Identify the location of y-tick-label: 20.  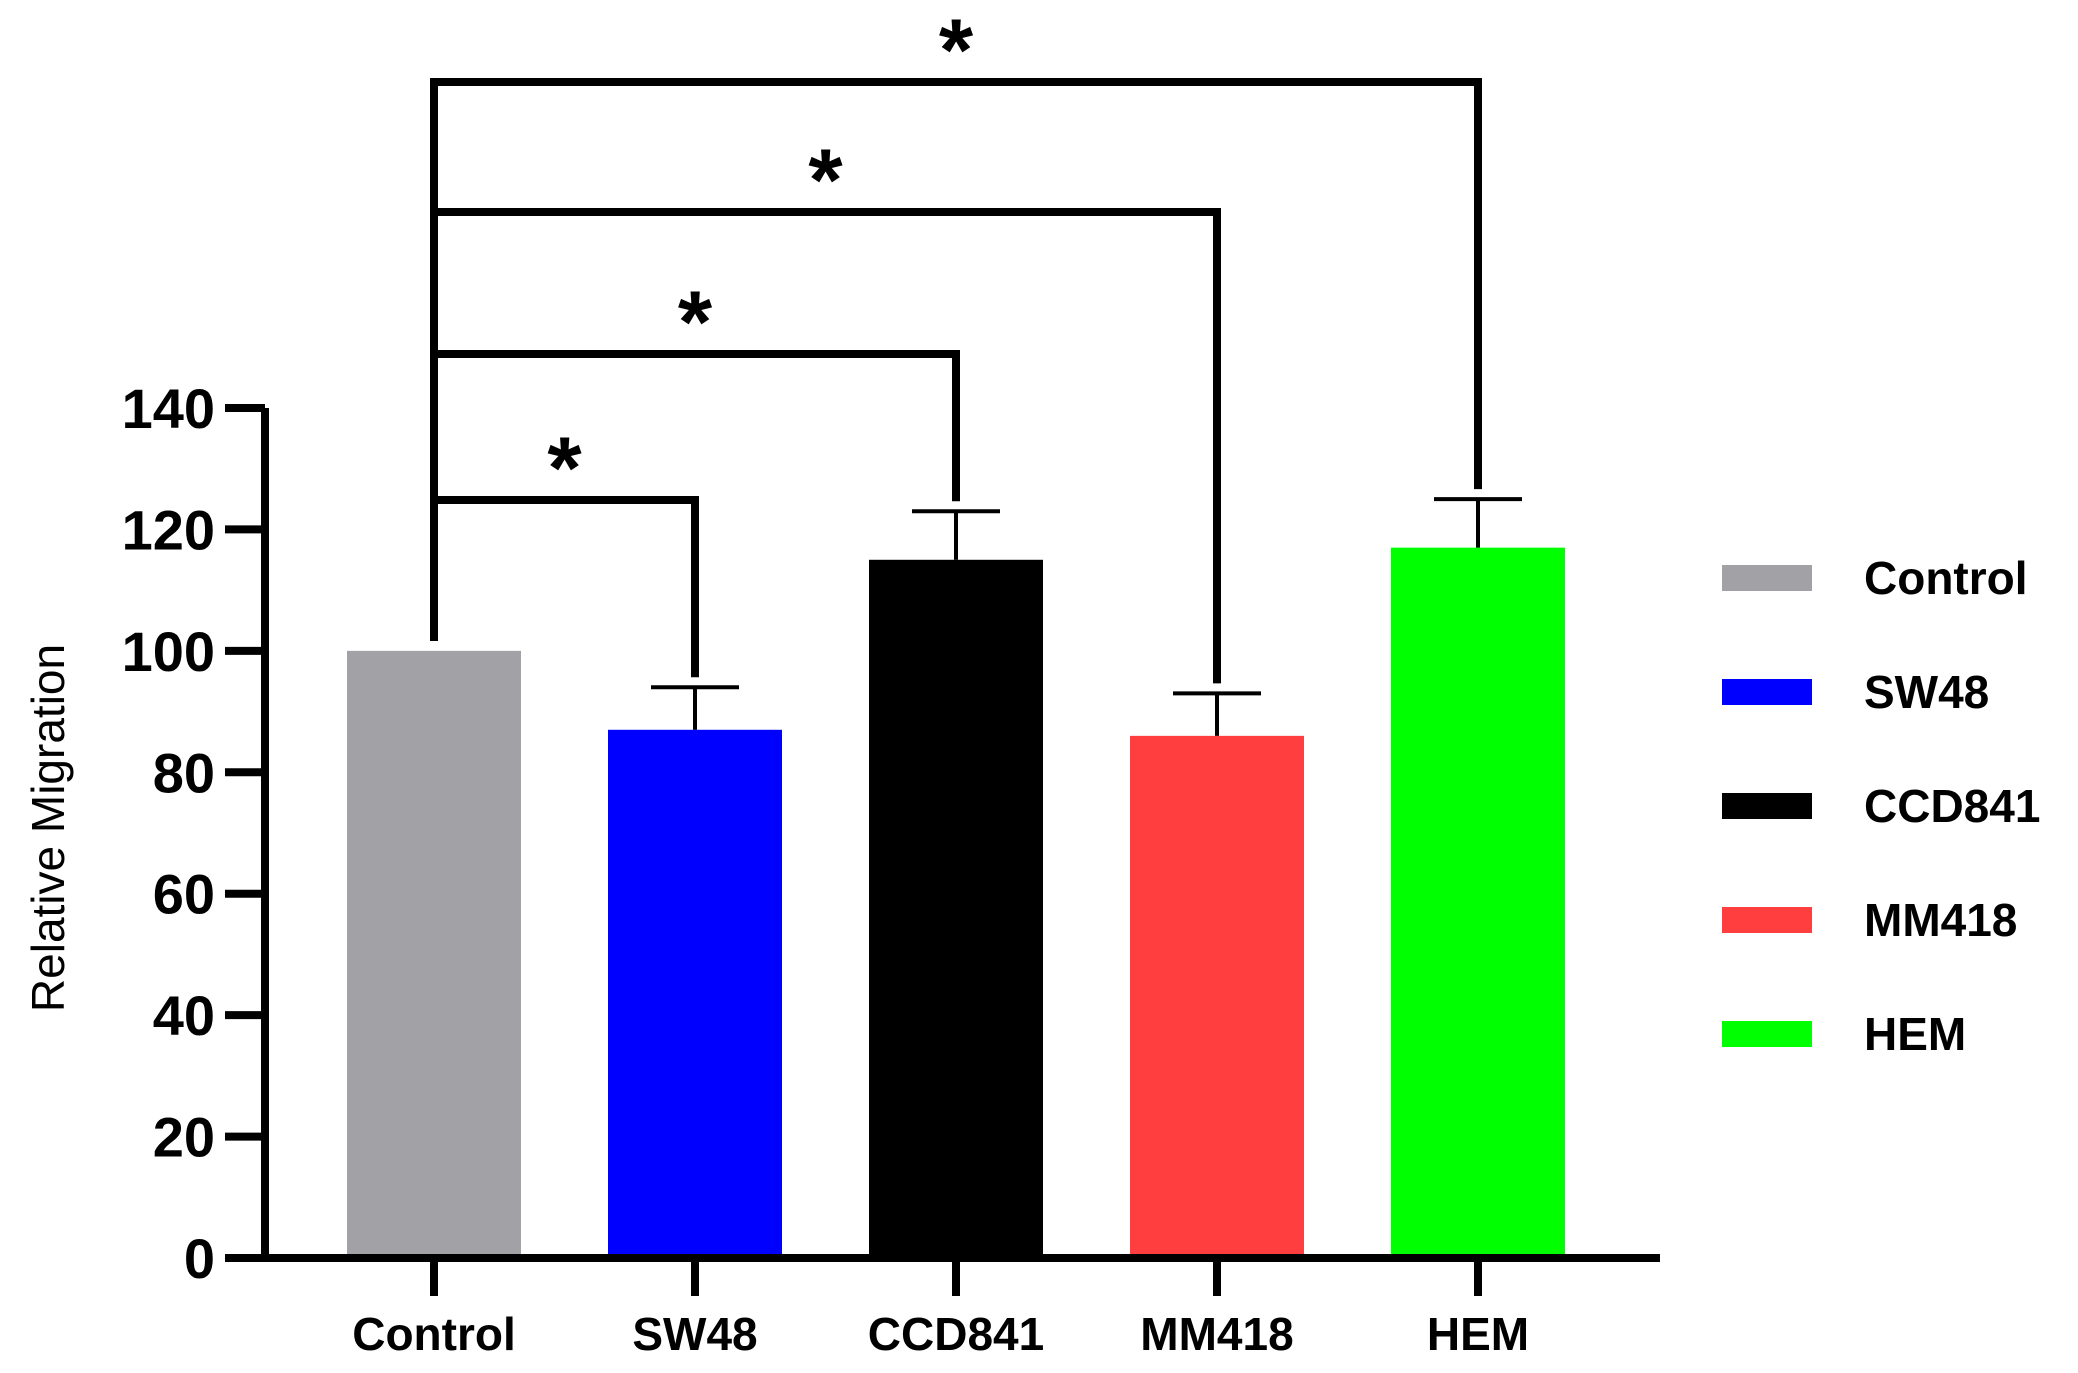
(184, 1137).